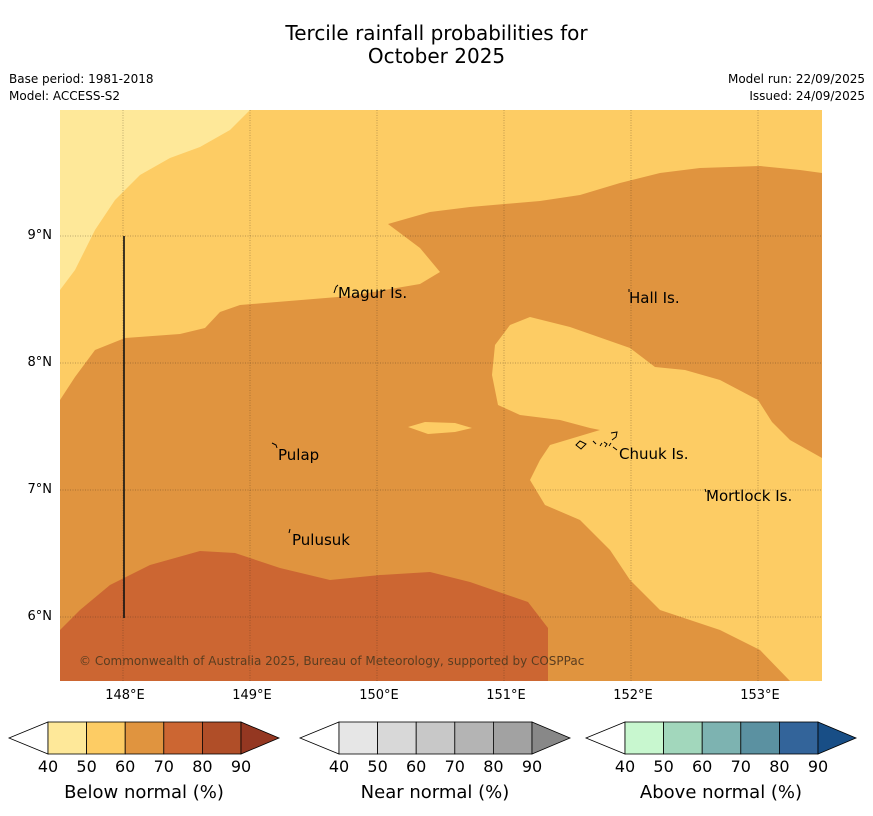  I want to click on colorbar-below-normal, so click(144, 738).